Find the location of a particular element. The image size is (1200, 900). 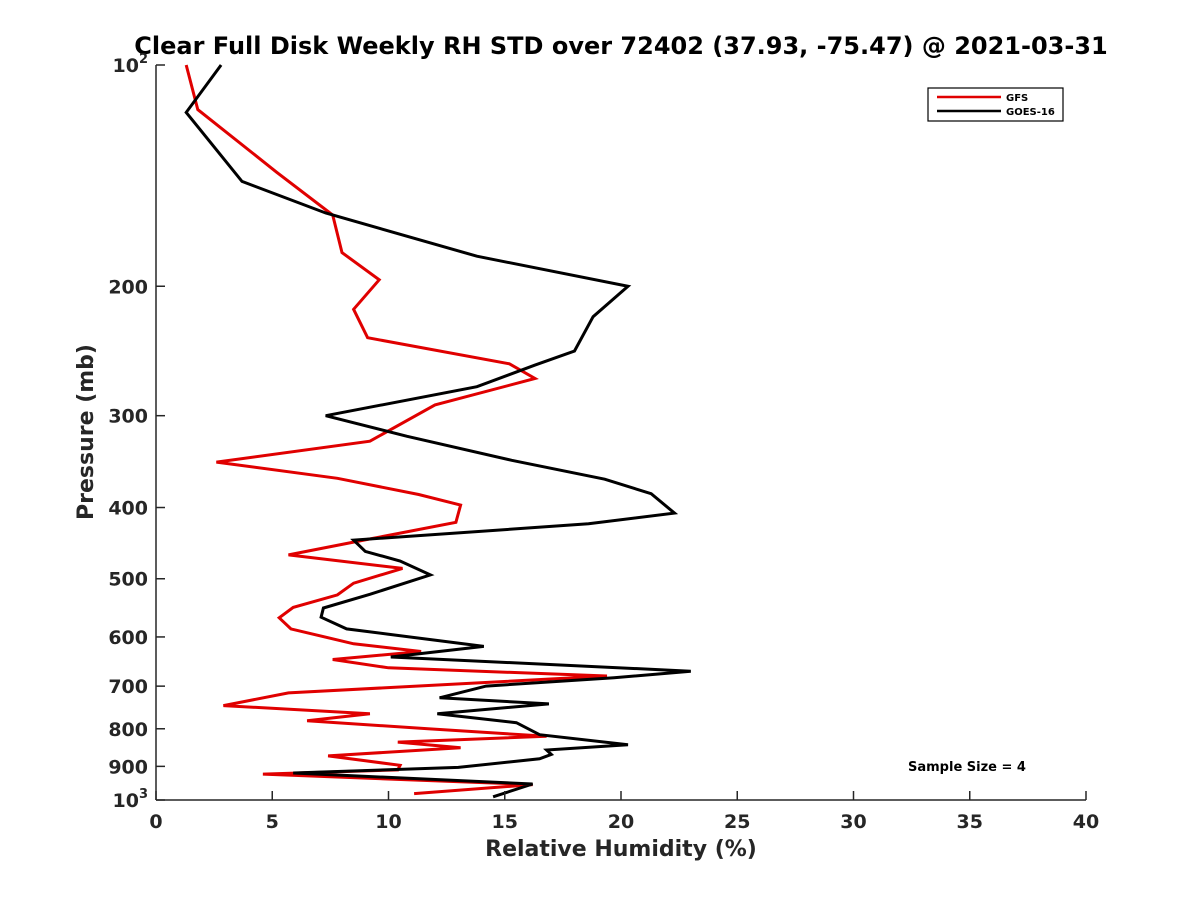

x-tick-label: 30 is located at coordinates (853, 822).